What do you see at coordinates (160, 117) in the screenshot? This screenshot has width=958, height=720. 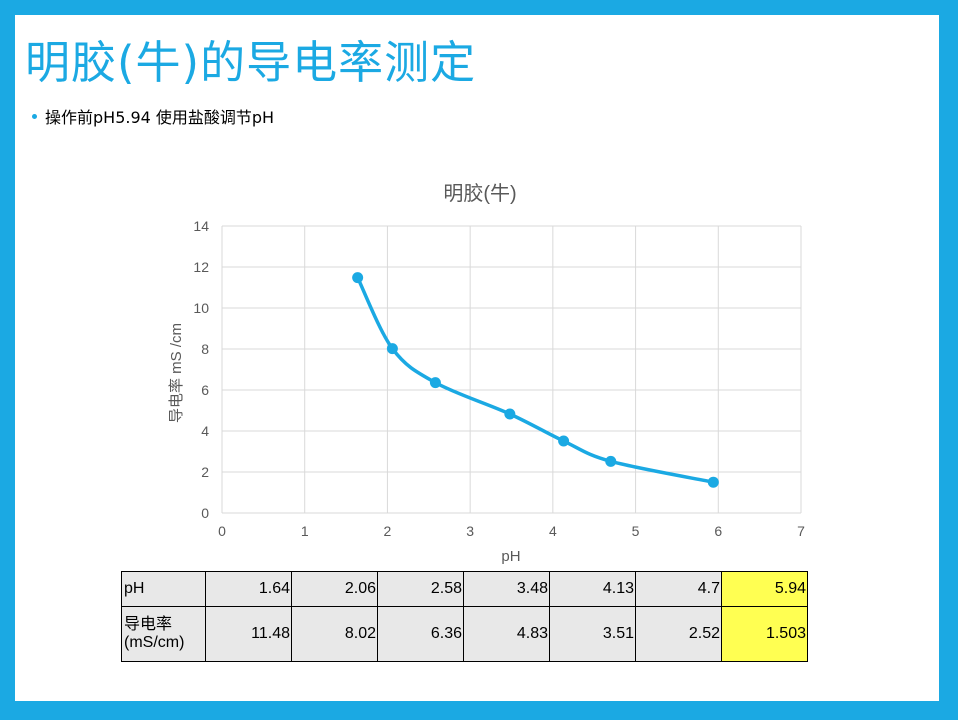 I see `bullet-text: 操作前pH5.94 使用盐酸调节pH` at bounding box center [160, 117].